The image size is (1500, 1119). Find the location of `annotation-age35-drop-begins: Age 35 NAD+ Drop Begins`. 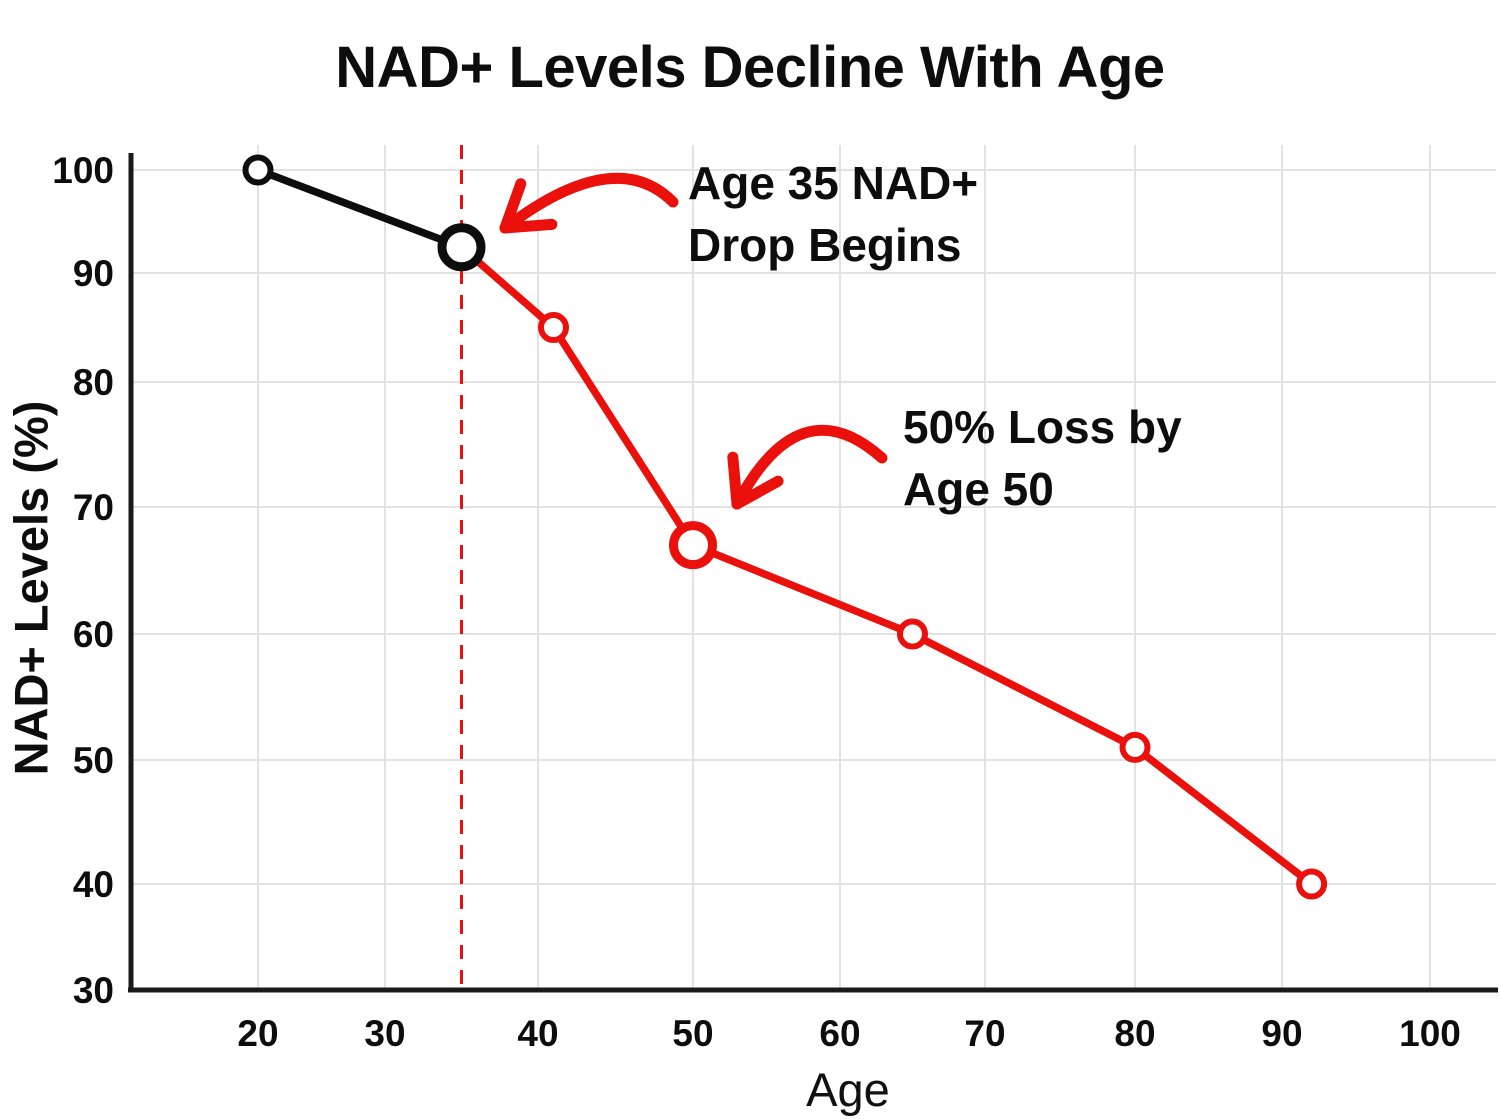

annotation-age35-drop-begins: Age 35 NAD+ Drop Begins is located at coordinates (833, 214).